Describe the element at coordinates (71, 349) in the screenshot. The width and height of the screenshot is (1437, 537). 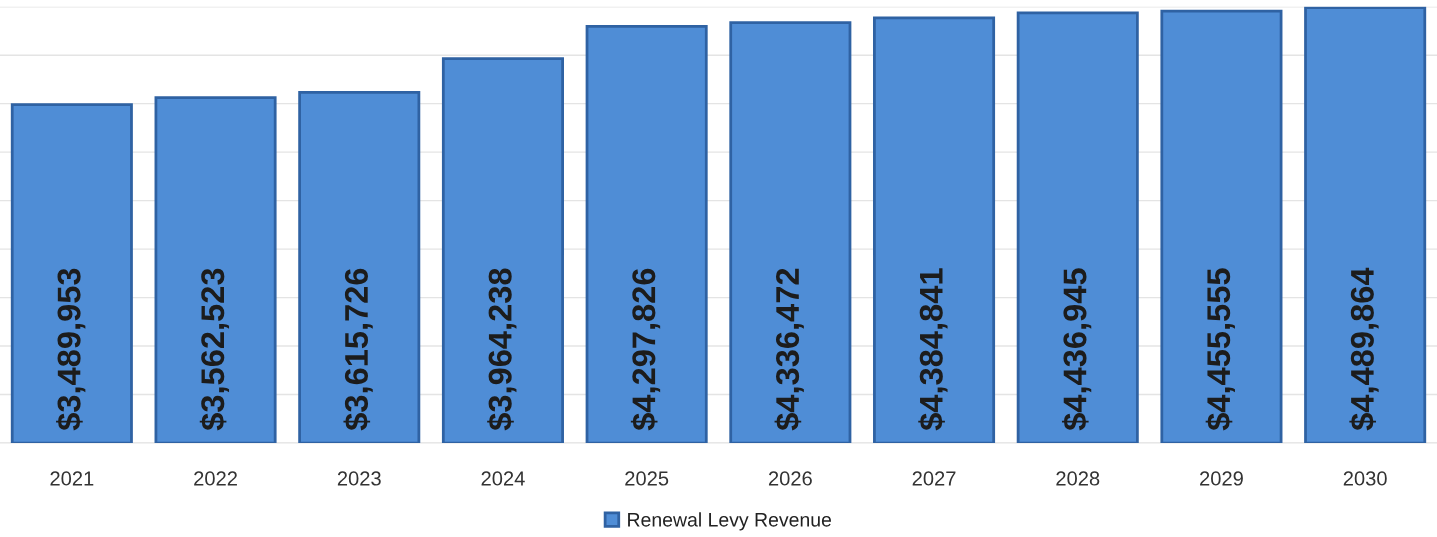
I see `data-label: $3,489,953` at that location.